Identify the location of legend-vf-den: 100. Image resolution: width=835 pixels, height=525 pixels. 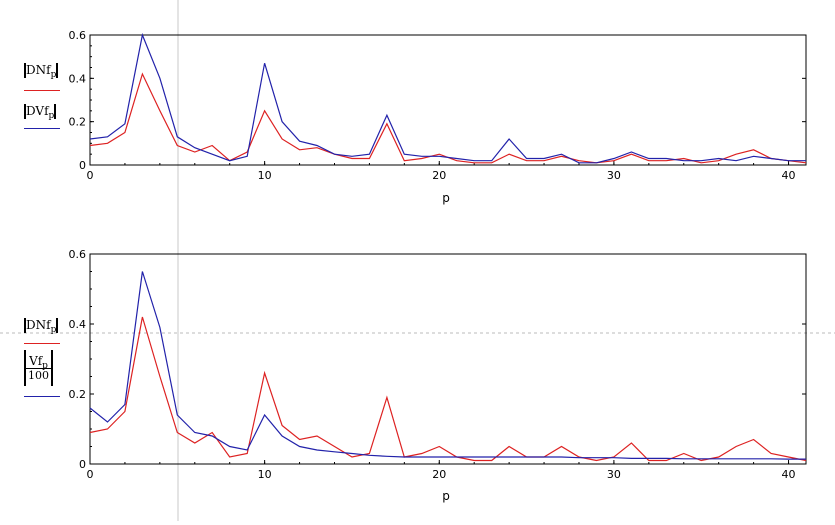
(38, 375).